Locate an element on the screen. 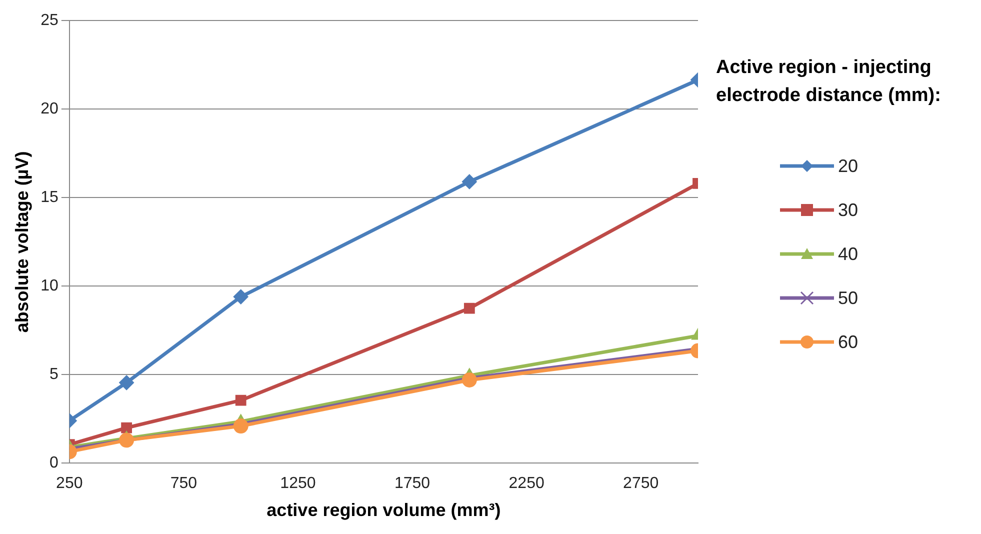  x-tick-label: 2250 is located at coordinates (526, 483).